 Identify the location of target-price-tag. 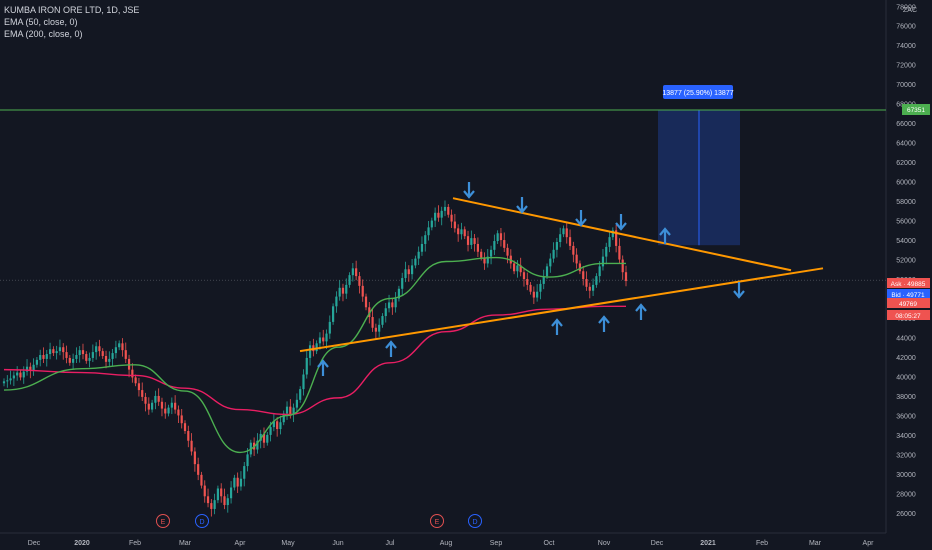
(916, 109).